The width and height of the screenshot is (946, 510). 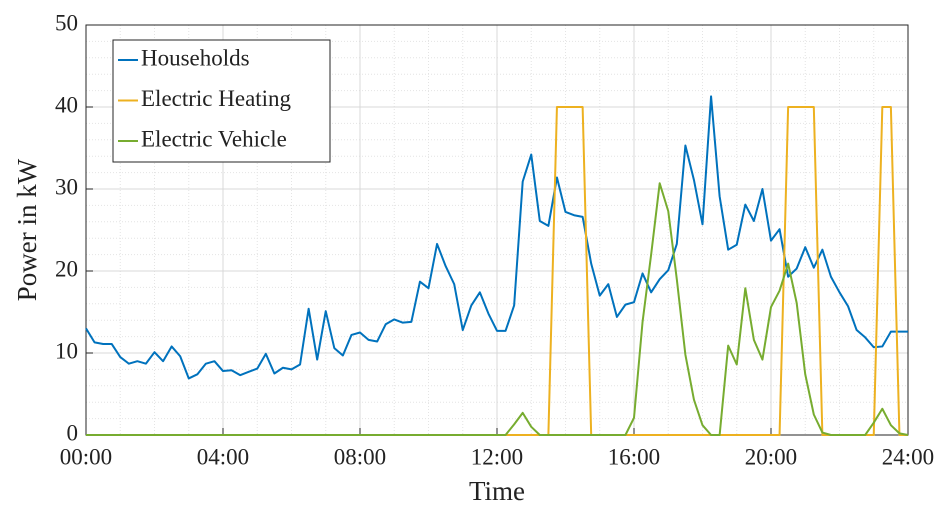 I want to click on legend-label: Electric Heating, so click(x=216, y=98).